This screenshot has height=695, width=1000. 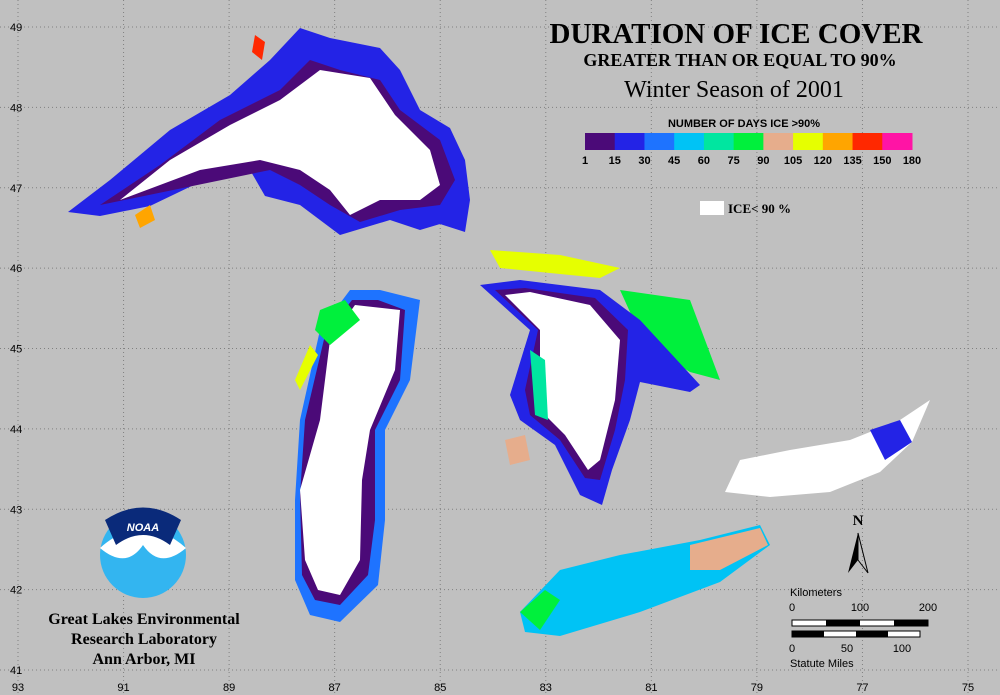 What do you see at coordinates (16, 269) in the screenshot?
I see `latitude-label: 46` at bounding box center [16, 269].